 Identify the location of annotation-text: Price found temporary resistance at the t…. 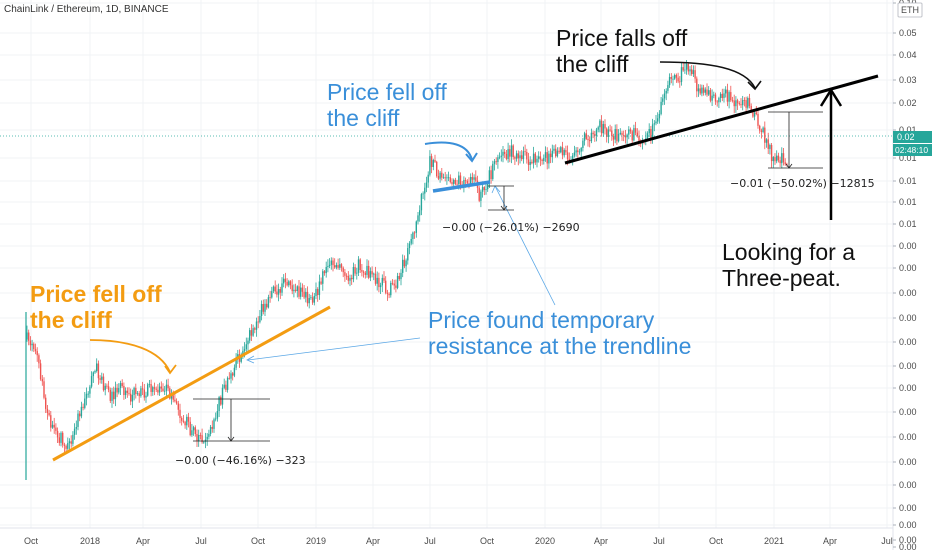
(559, 333).